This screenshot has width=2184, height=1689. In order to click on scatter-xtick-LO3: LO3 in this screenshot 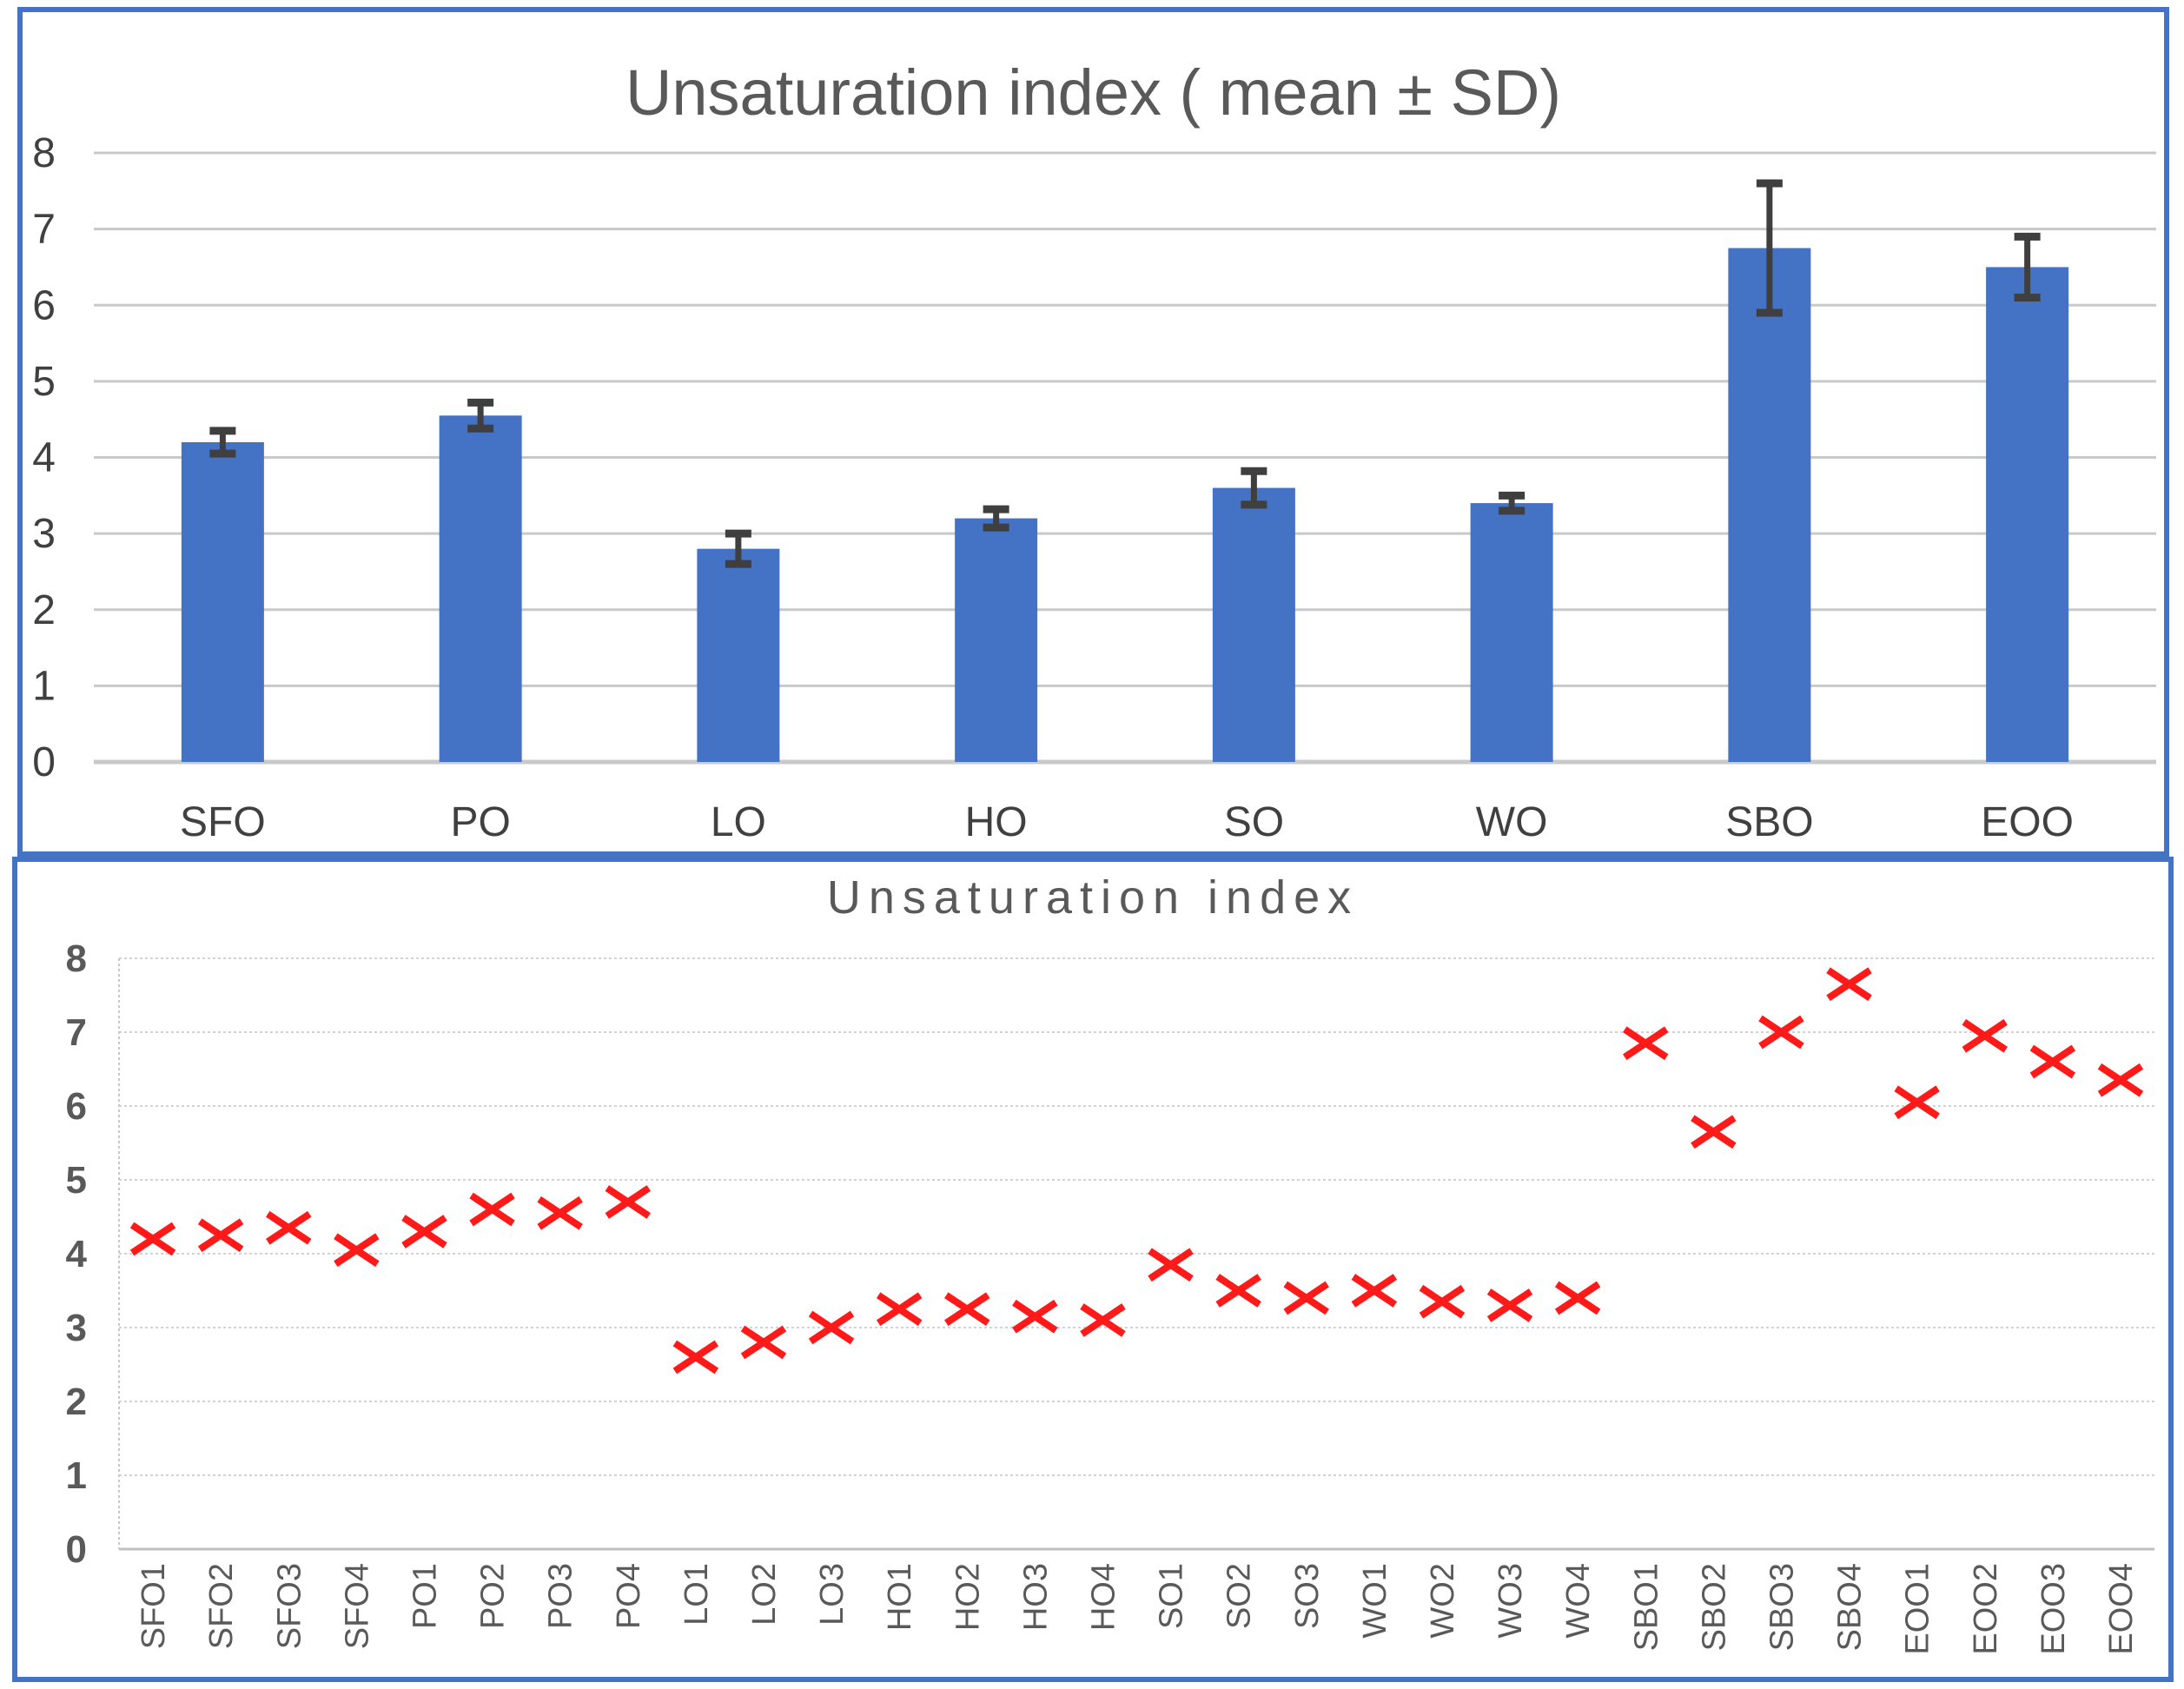, I will do `click(832, 1595)`.